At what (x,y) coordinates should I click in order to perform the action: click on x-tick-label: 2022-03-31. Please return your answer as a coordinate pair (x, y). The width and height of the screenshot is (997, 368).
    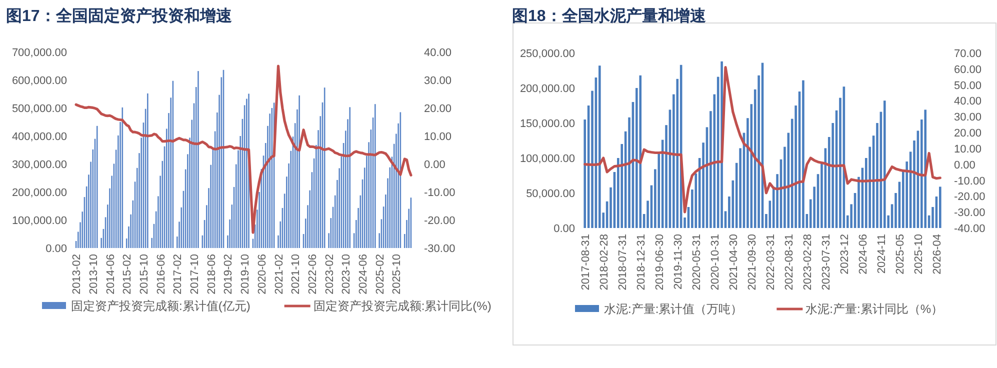
    Looking at the image, I should click on (770, 262).